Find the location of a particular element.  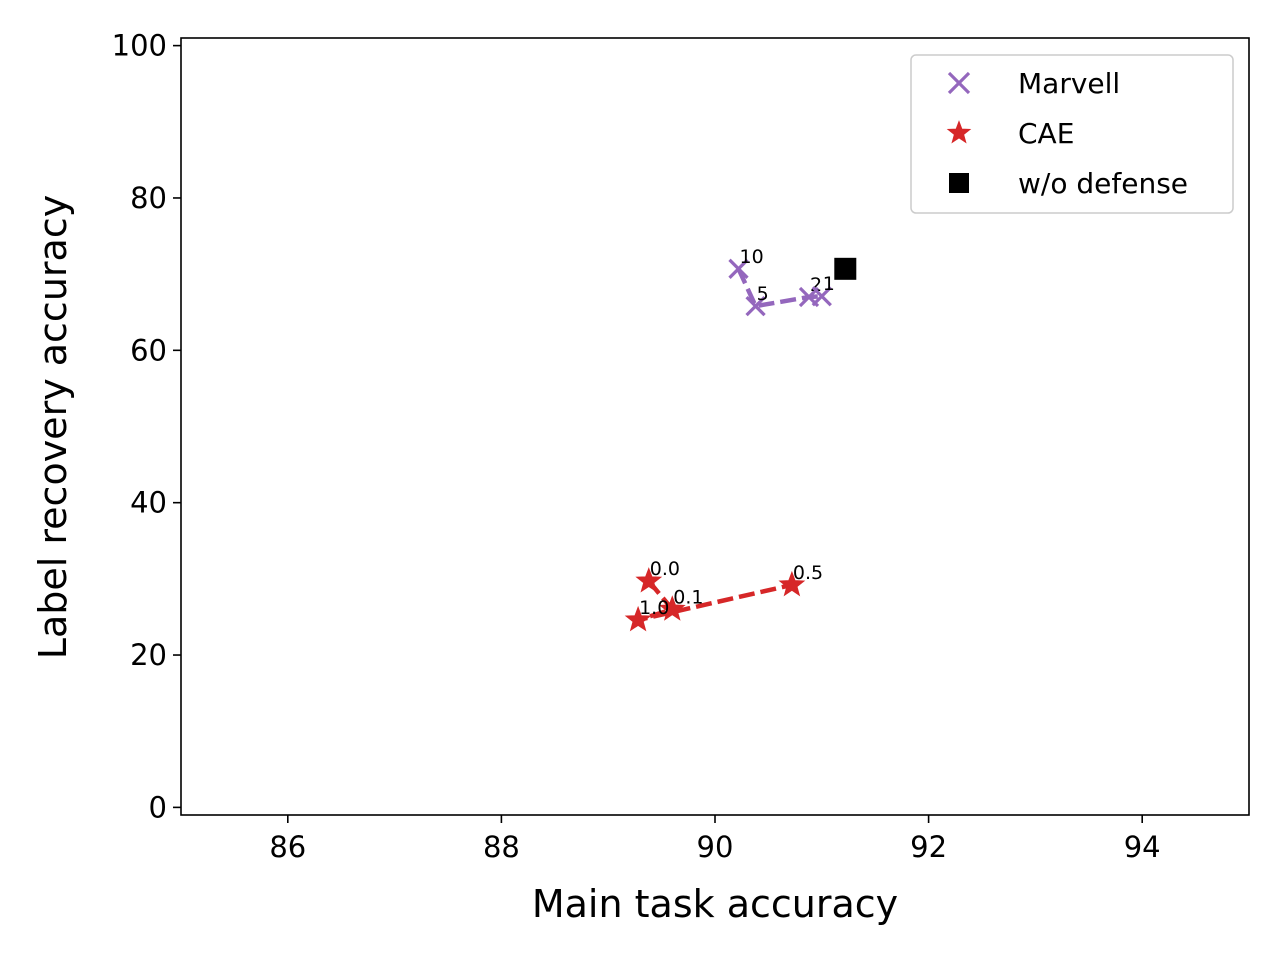

point-label: 5 is located at coordinates (763, 294).